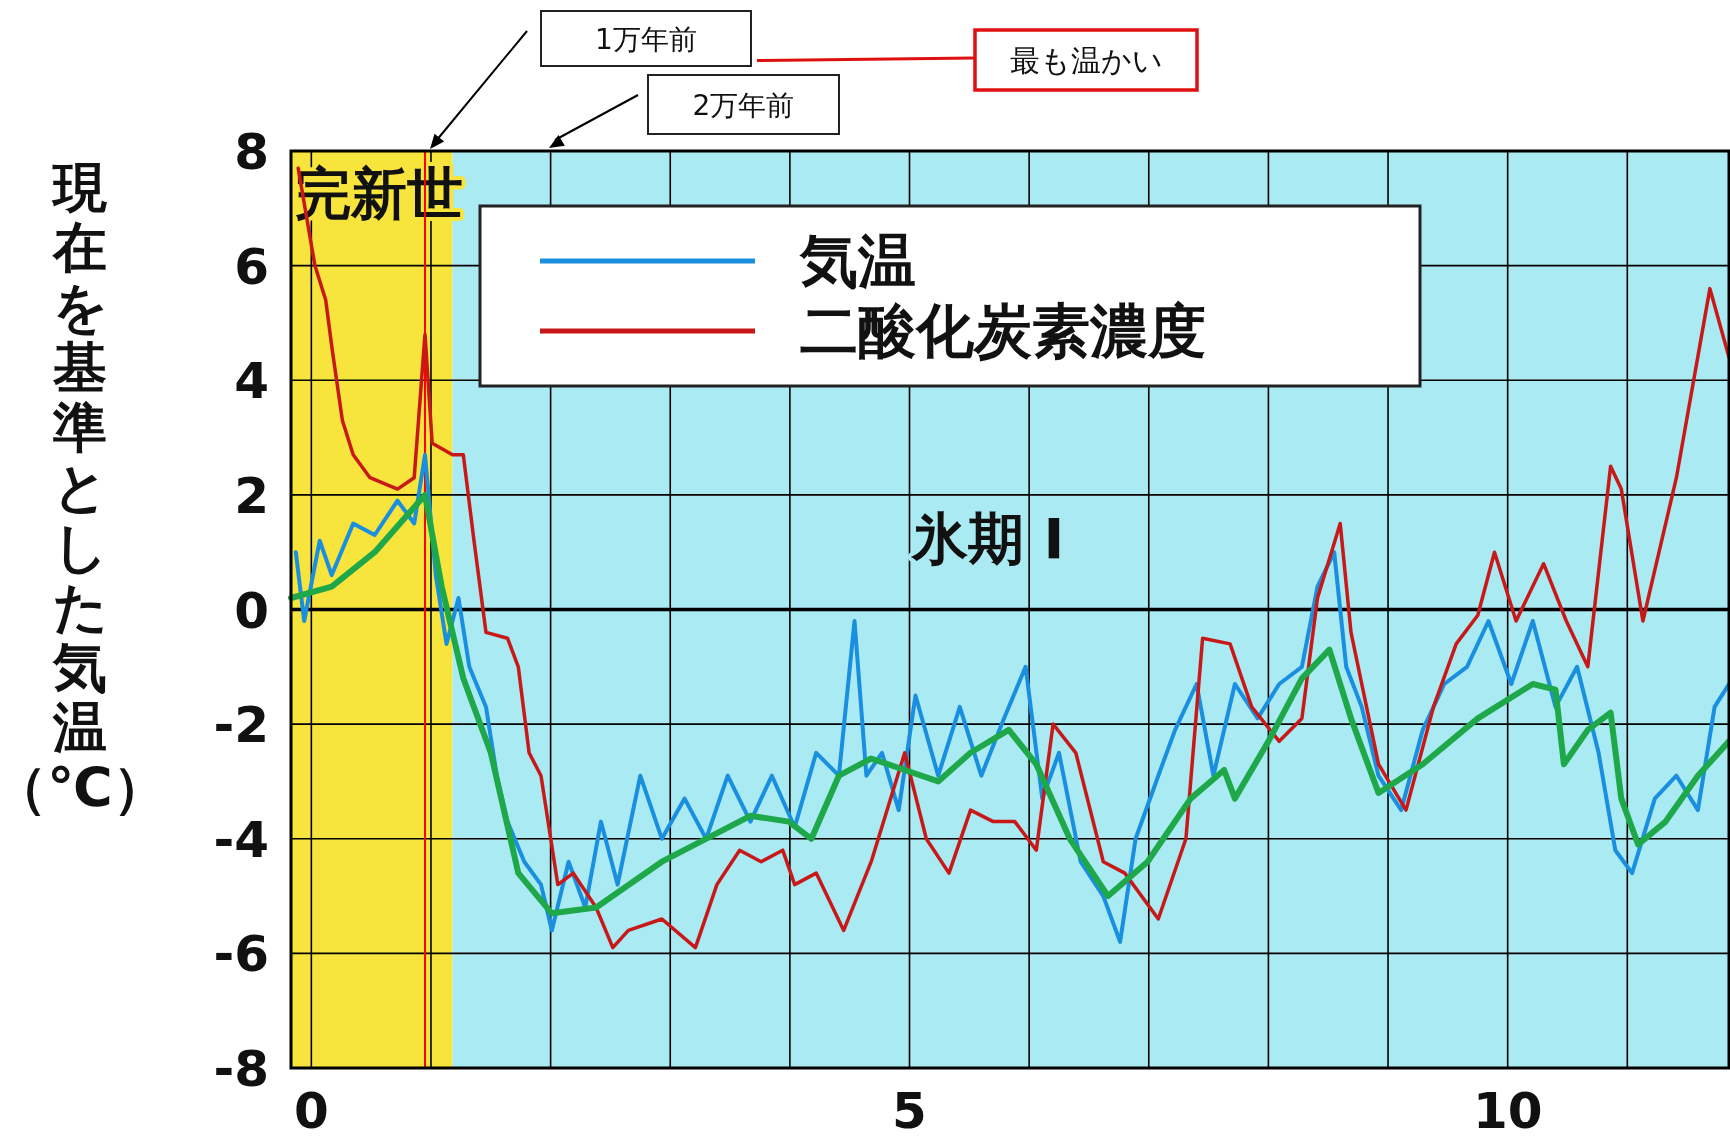 Image resolution: width=1730 pixels, height=1144 pixels. Describe the element at coordinates (251, 495) in the screenshot. I see `y-tick-label: 2` at that location.